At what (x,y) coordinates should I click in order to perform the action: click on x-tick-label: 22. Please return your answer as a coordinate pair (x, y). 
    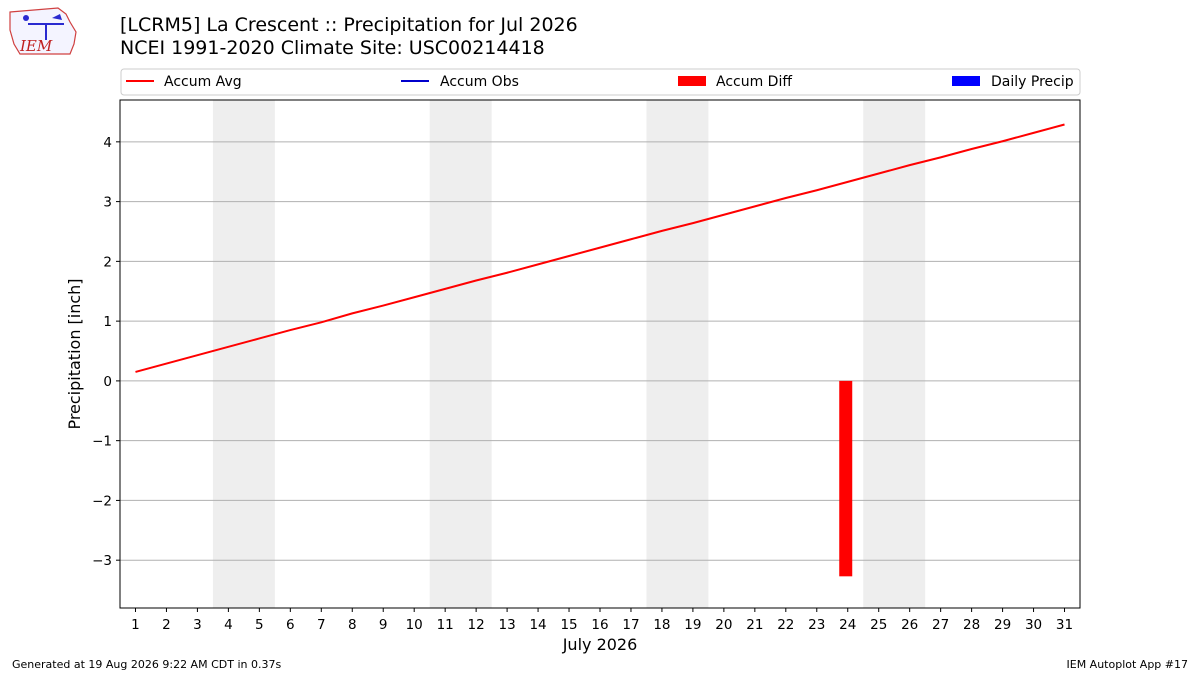
    Looking at the image, I should click on (785, 625).